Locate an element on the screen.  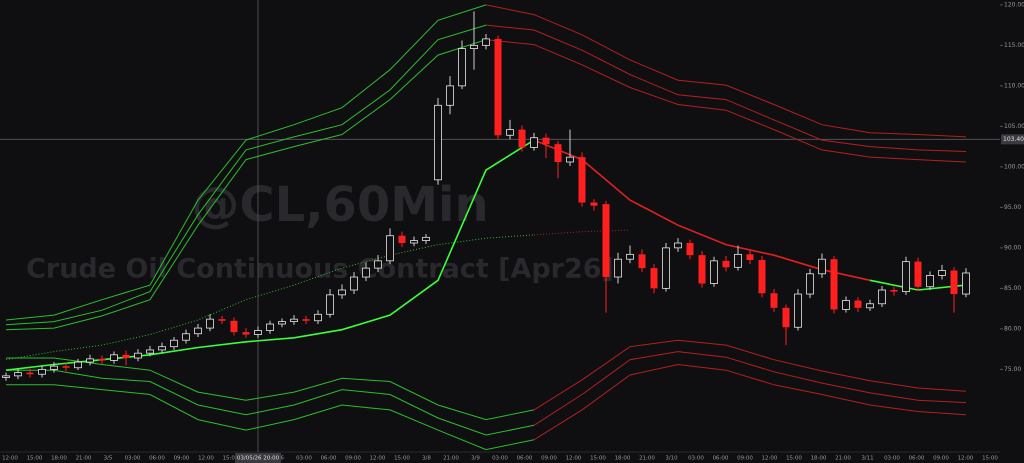
x-tick-label: 3/5 is located at coordinates (108, 459).